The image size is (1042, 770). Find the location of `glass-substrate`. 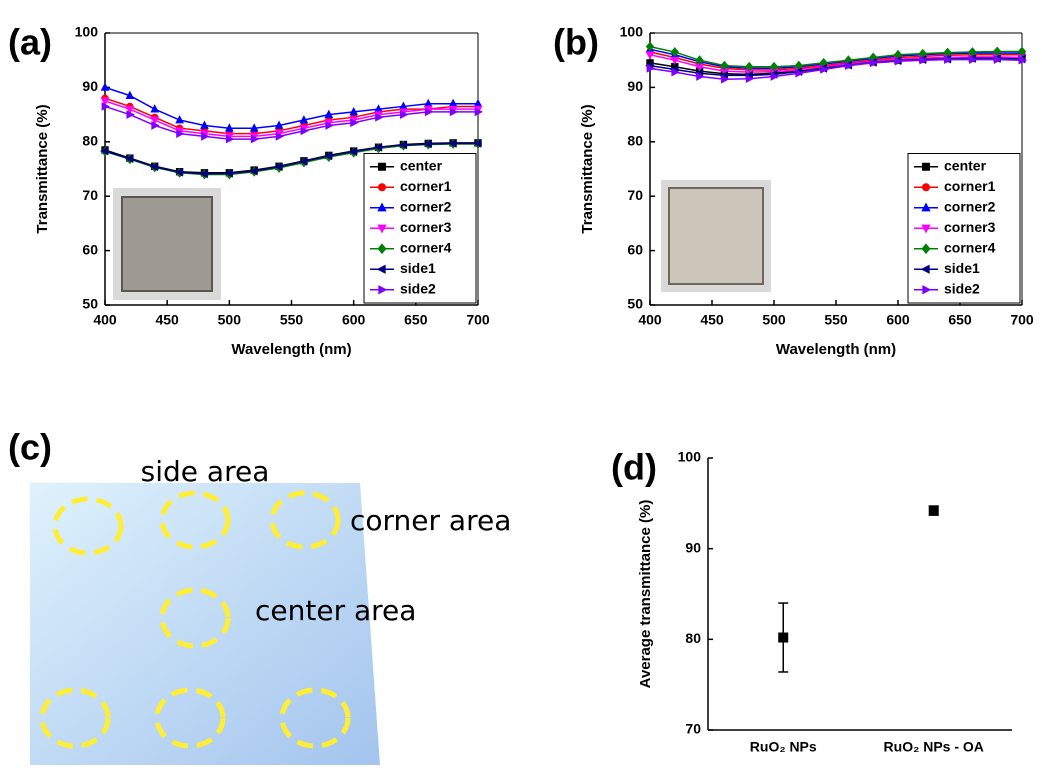

glass-substrate is located at coordinates (205, 624).